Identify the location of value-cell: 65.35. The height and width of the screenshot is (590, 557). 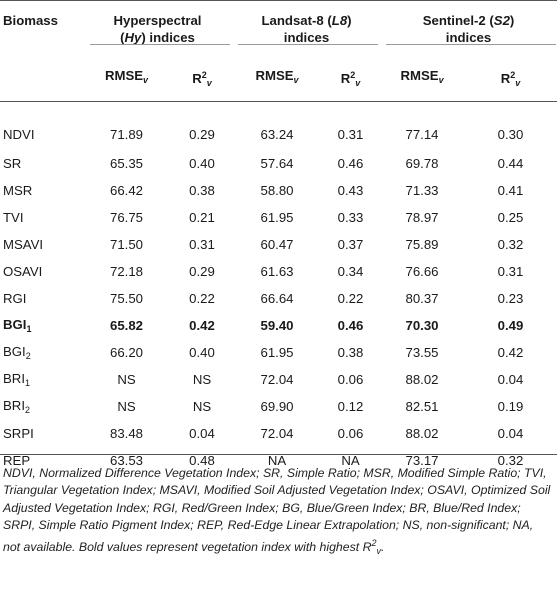
(126, 163).